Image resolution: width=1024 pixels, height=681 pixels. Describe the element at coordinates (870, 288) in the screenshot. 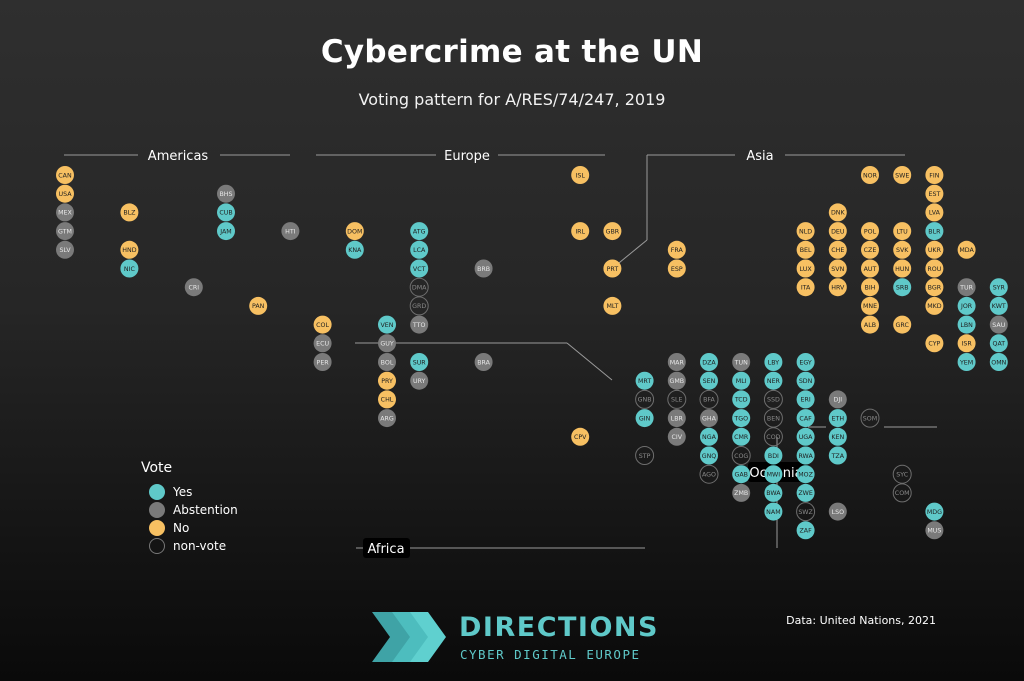

I see `country-code-label: BIH` at that location.